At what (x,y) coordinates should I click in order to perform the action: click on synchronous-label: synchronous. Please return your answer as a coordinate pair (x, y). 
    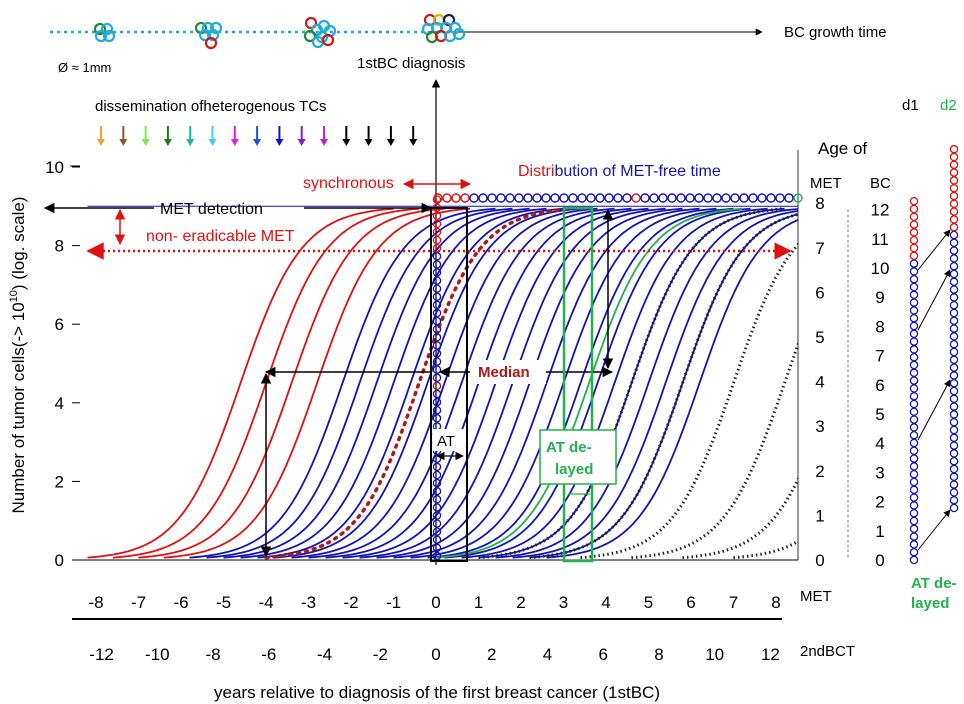
    Looking at the image, I should click on (348, 183).